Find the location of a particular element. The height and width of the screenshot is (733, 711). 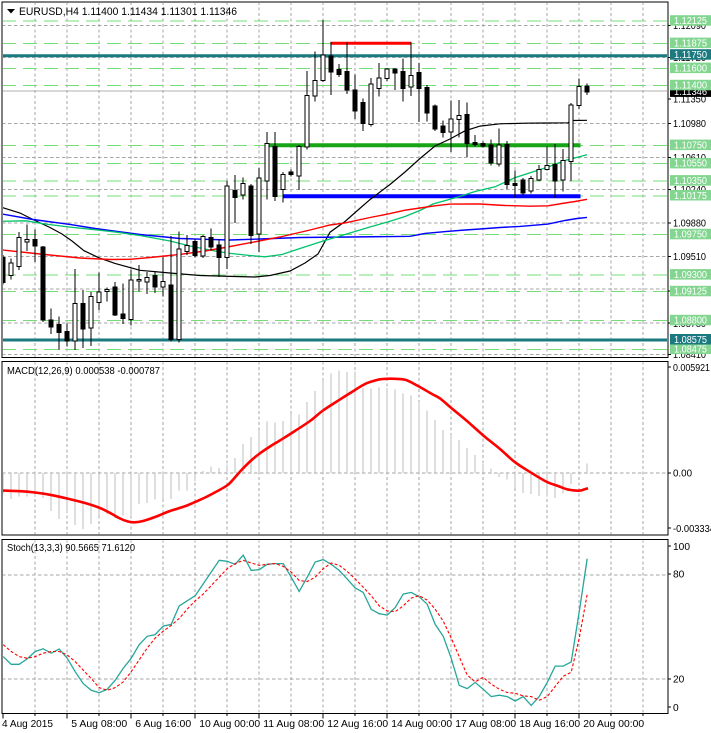

svg-text: 10 Aug 00:00 is located at coordinates (229, 724).